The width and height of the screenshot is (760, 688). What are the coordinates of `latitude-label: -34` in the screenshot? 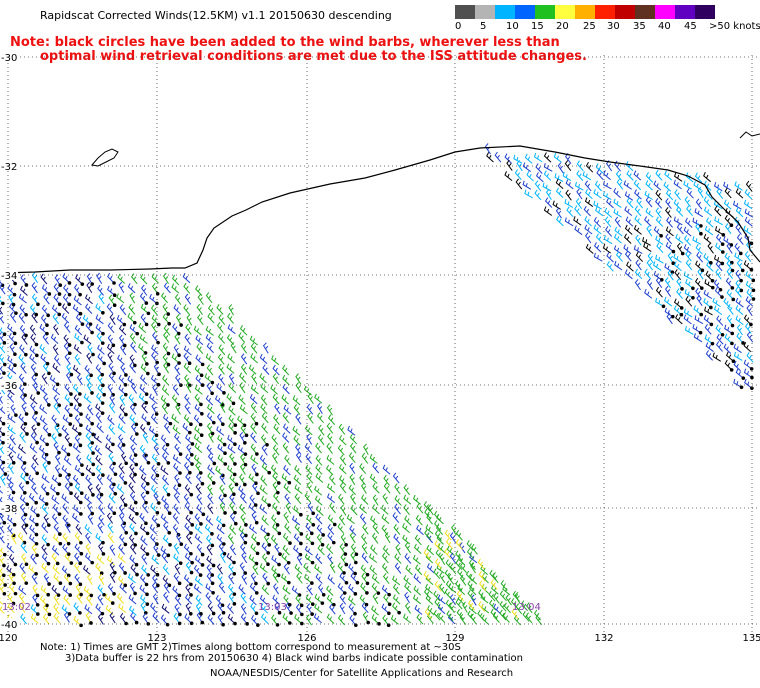 It's located at (9, 276).